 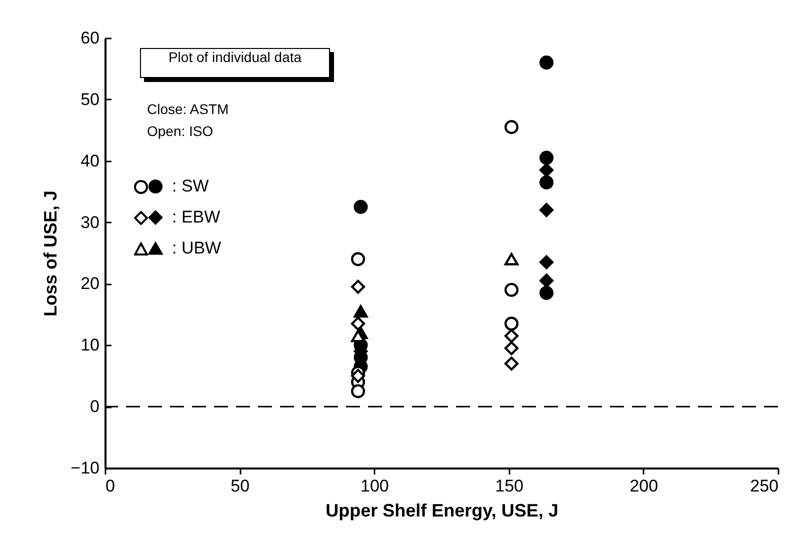 I want to click on y-axis-title: Loss of USE, J, so click(x=50, y=253).